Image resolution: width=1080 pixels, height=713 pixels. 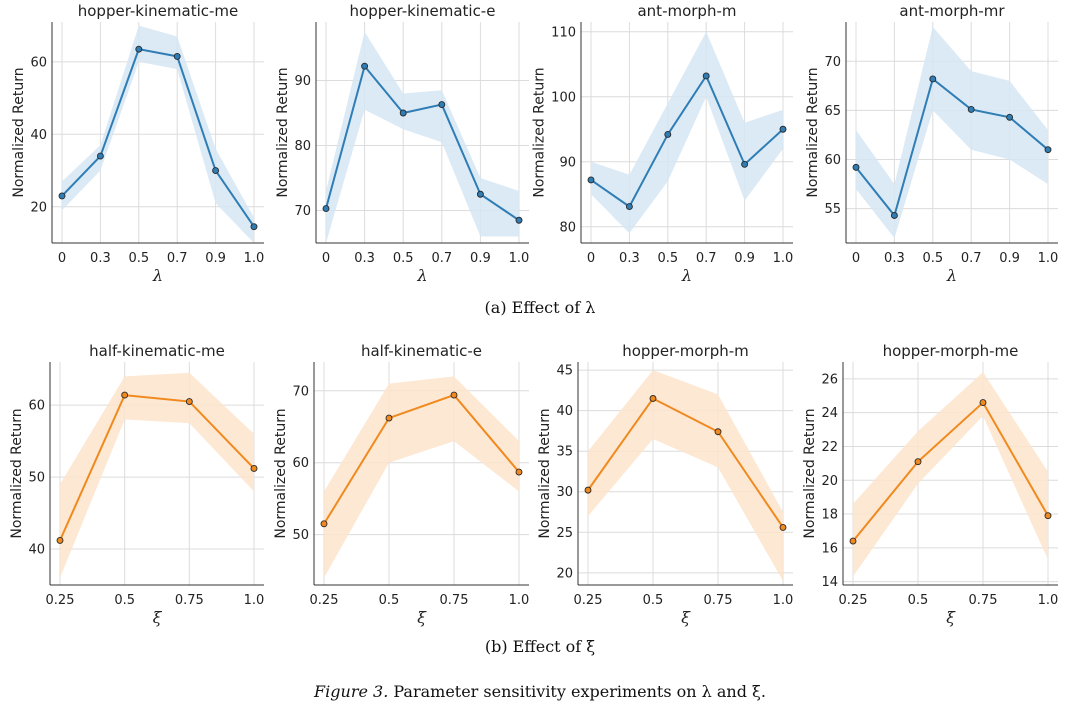 I want to click on y-tick-label: 26, so click(x=829, y=379).